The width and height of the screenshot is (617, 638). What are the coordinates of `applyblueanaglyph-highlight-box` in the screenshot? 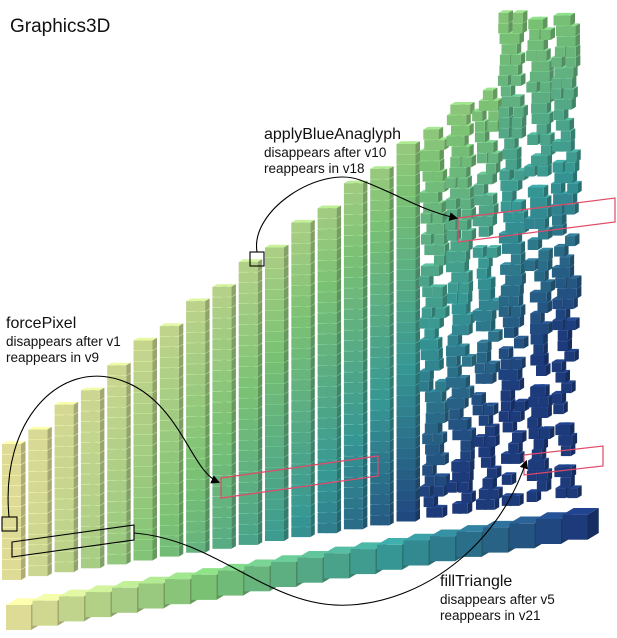 It's located at (536, 220).